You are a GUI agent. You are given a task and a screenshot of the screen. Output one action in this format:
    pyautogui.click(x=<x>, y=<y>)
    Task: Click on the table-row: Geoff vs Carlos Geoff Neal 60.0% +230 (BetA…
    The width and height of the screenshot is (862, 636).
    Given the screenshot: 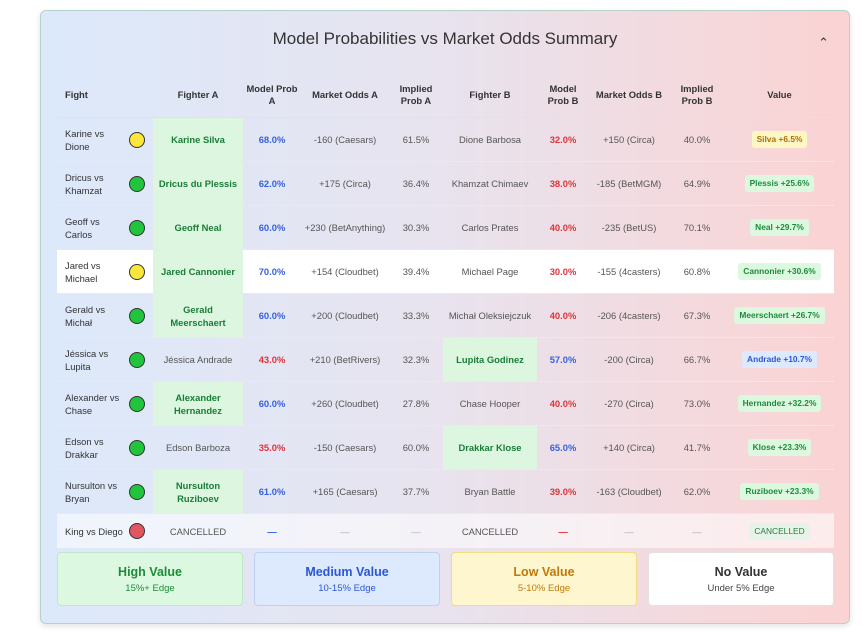 What is the action you would take?
    pyautogui.click(x=445, y=227)
    